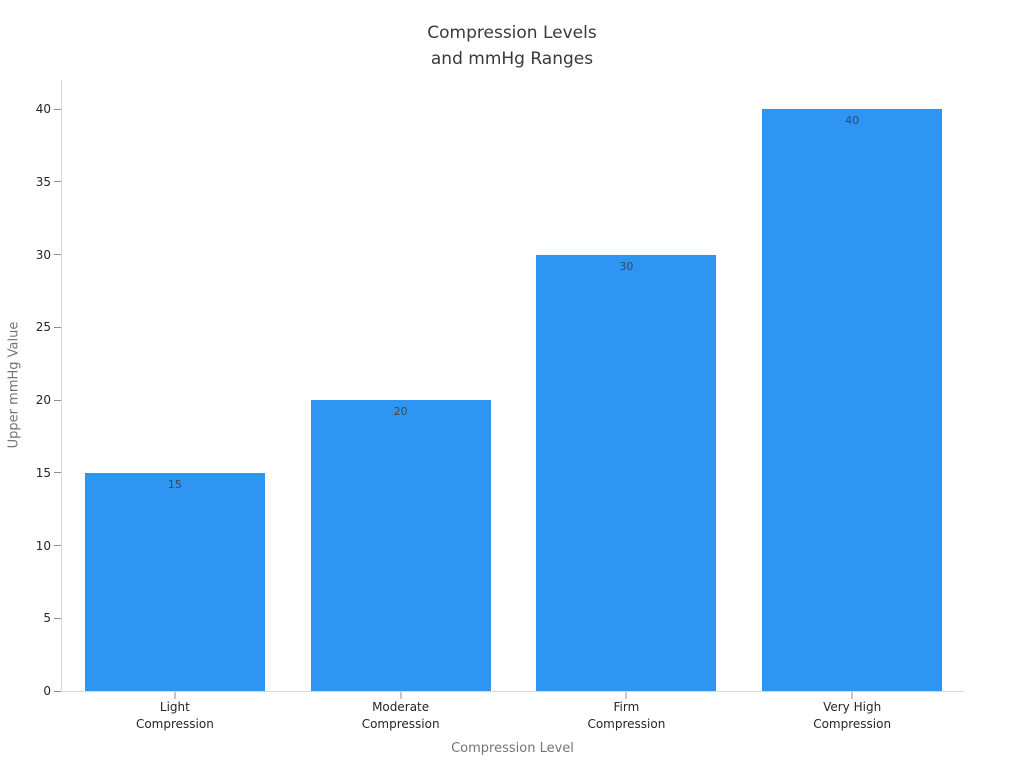 The width and height of the screenshot is (1024, 768). What do you see at coordinates (852, 716) in the screenshot?
I see `x-tick-label: Very High Compression` at bounding box center [852, 716].